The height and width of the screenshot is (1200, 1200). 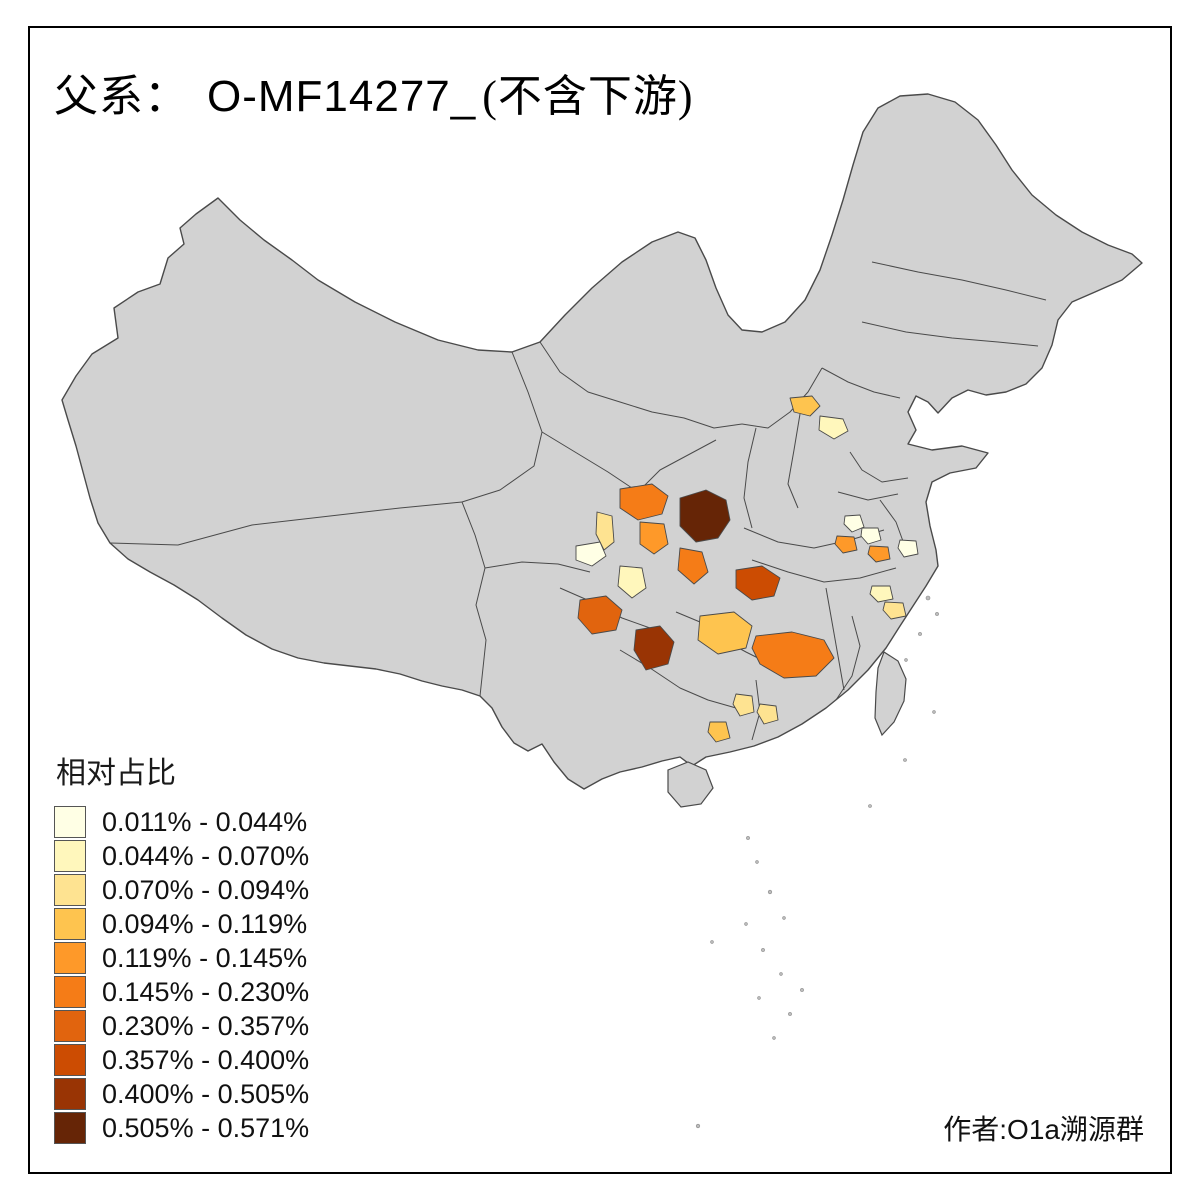 What do you see at coordinates (206, 1025) in the screenshot?
I see `legend-label: 0.230% - 0.357%` at bounding box center [206, 1025].